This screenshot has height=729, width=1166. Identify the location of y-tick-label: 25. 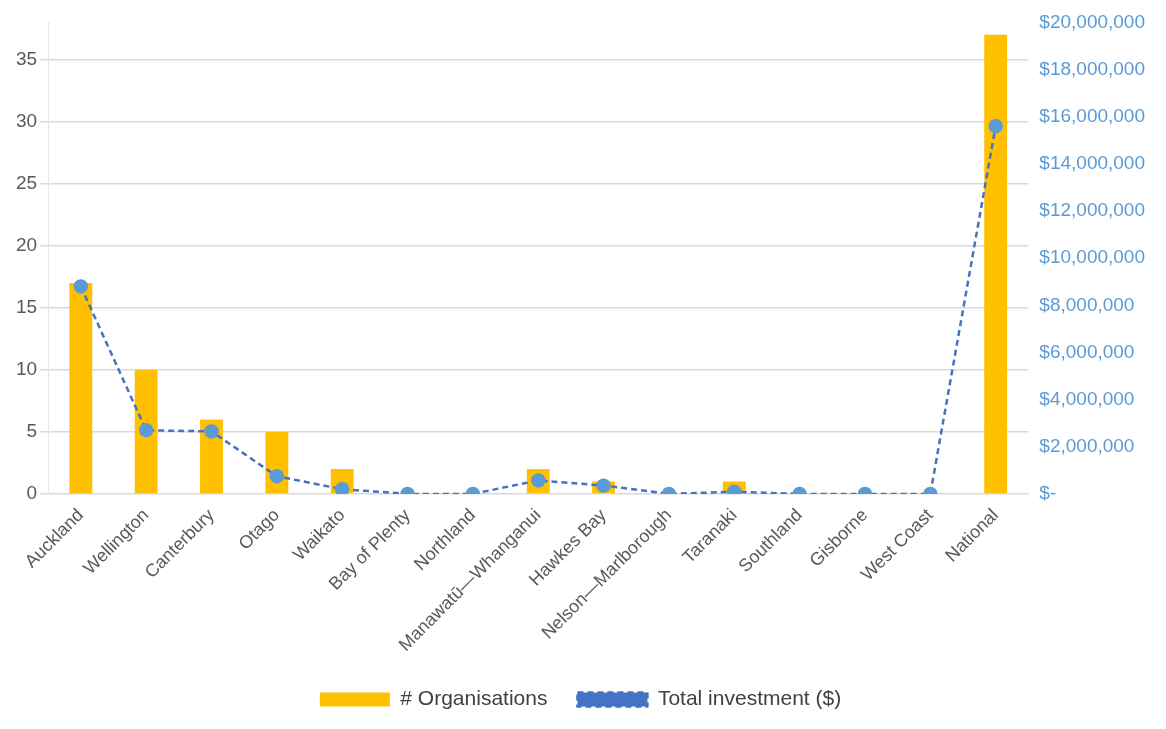
(26, 182).